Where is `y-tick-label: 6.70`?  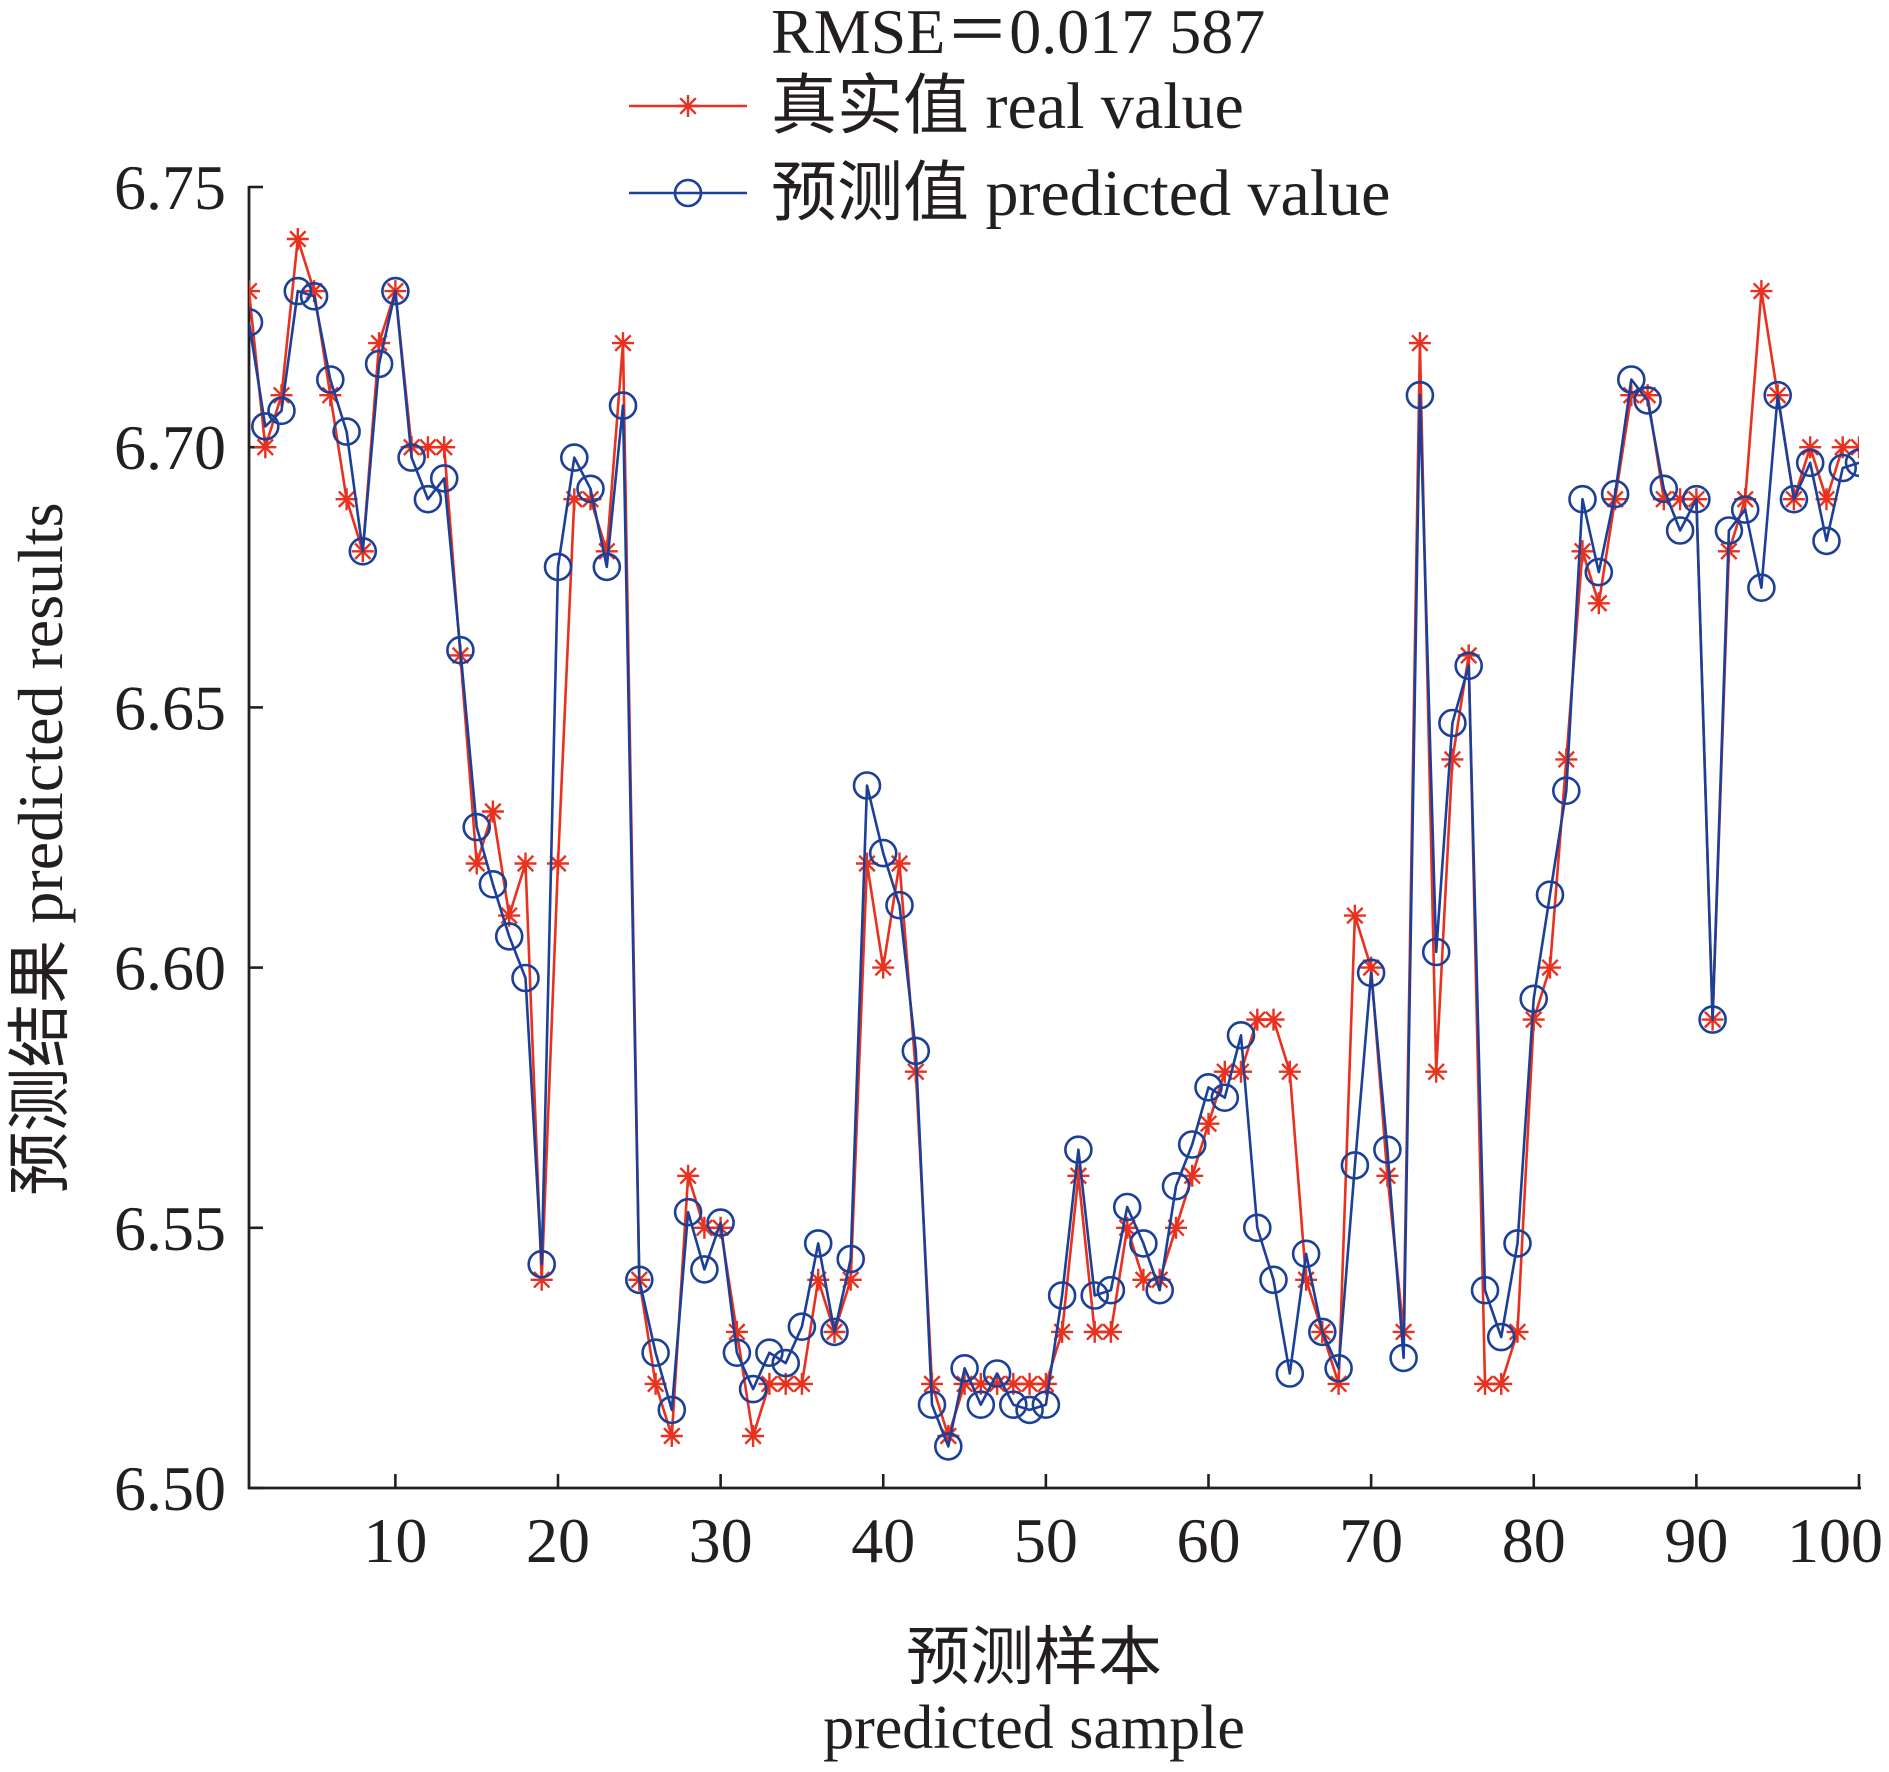 y-tick-label: 6.70 is located at coordinates (170, 447).